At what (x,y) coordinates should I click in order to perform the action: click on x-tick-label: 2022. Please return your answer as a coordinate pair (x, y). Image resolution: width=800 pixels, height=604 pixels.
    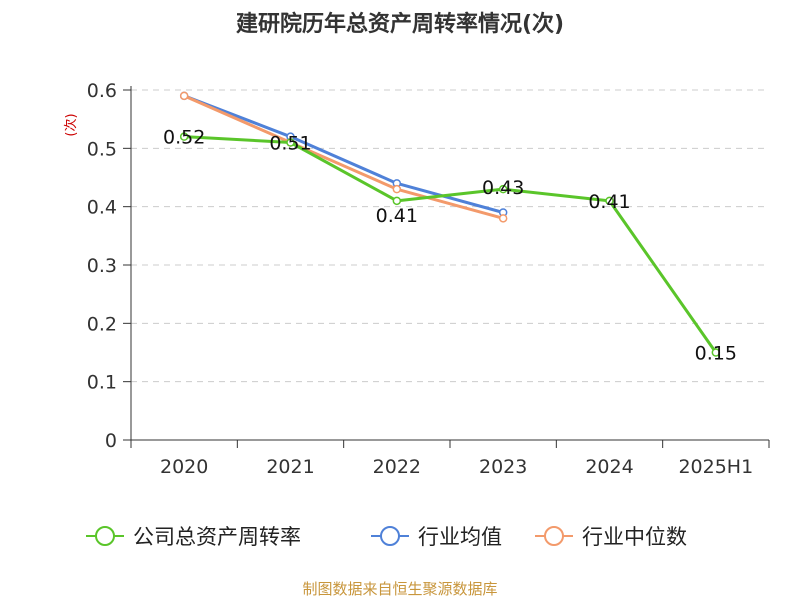
    Looking at the image, I should click on (397, 467).